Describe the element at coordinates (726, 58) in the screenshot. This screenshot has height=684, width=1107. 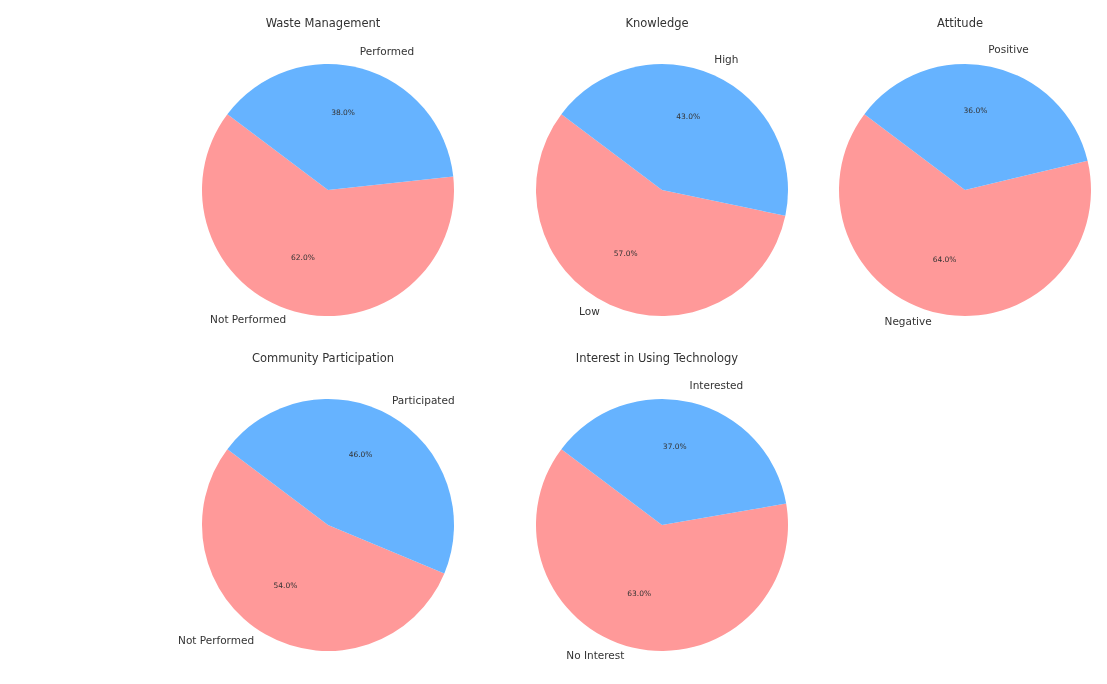
I see `slice-label: High` at that location.